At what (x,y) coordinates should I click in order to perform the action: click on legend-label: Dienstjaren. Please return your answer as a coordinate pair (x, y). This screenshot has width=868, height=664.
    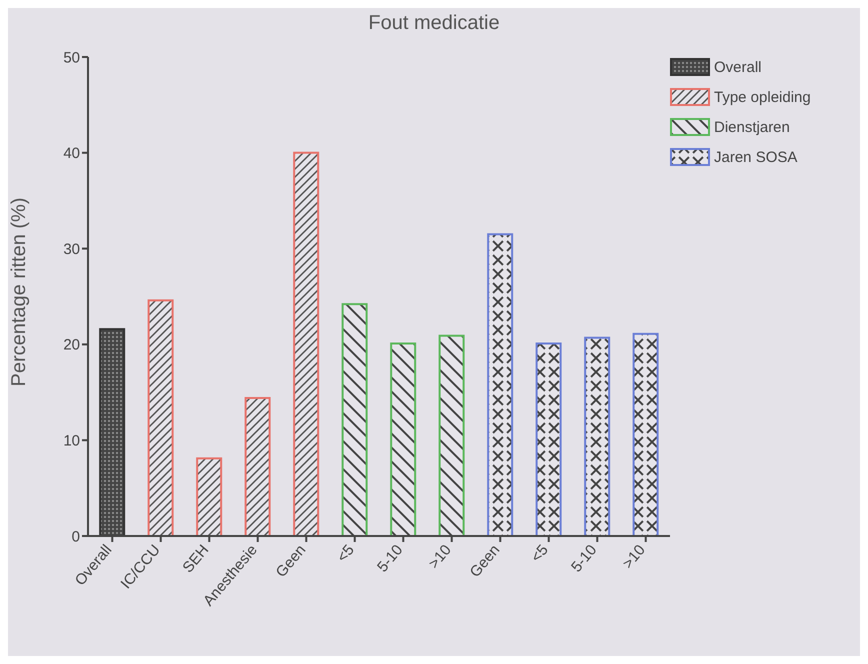
    Looking at the image, I should click on (752, 127).